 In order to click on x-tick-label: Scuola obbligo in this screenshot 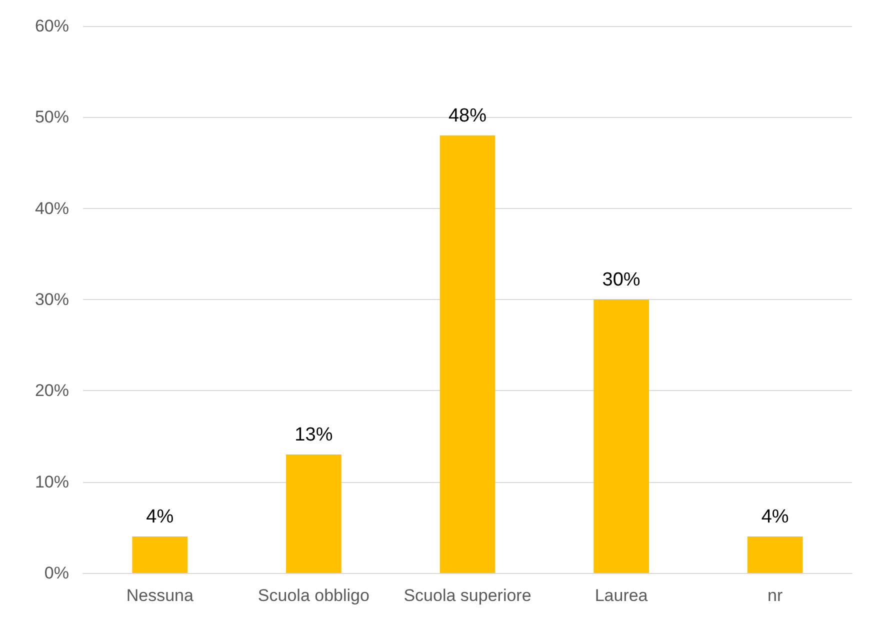, I will do `click(314, 595)`.